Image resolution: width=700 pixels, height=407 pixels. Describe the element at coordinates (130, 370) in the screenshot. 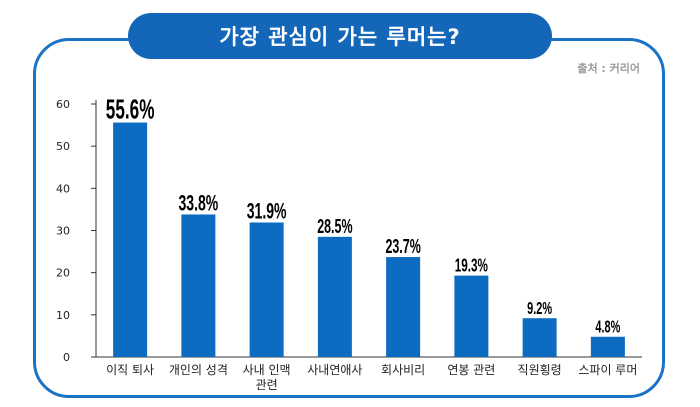

I see `category-label: 이직 퇴사` at that location.